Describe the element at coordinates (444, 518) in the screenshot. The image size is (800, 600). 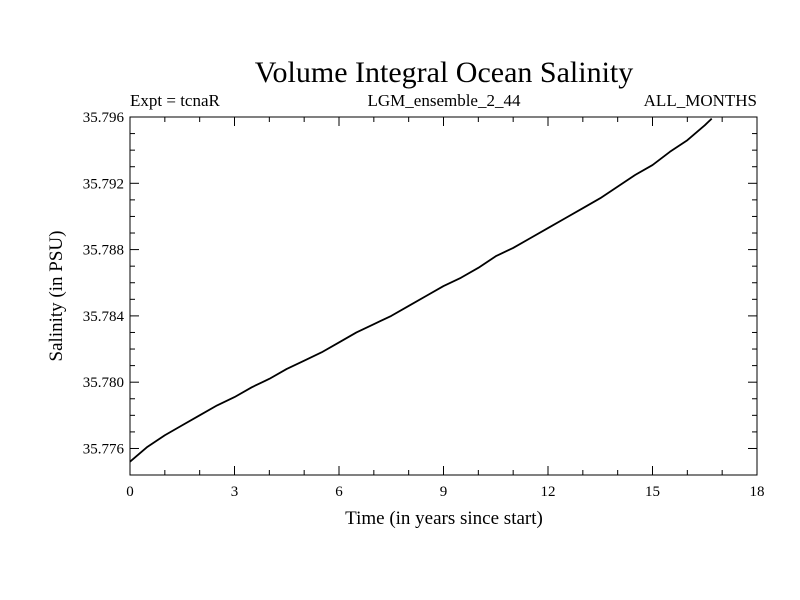
I see `x-axis-label: Time (in years since start)` at that location.